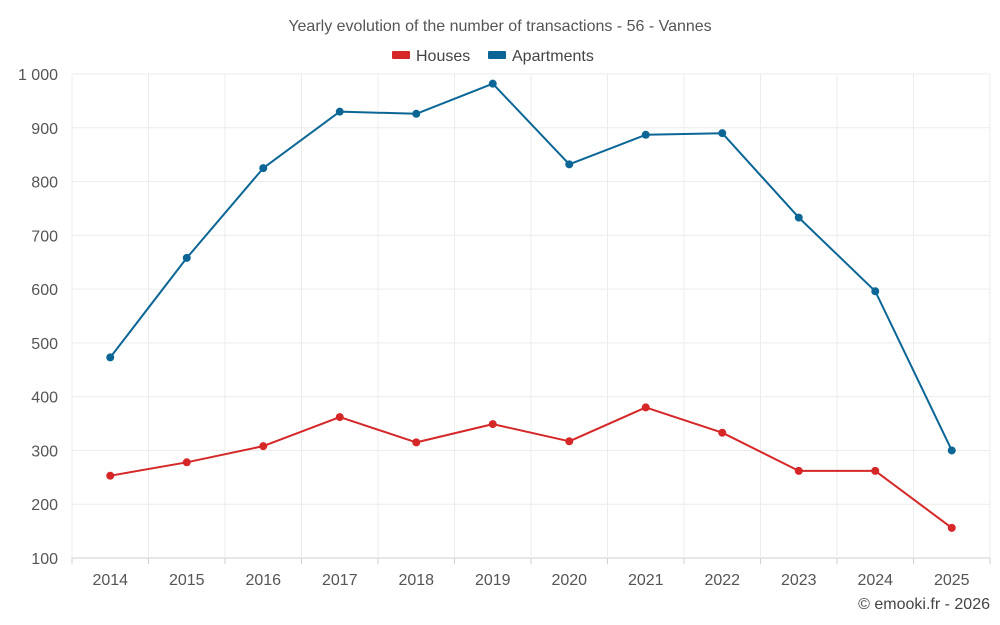 This screenshot has height=625, width=1000. Describe the element at coordinates (44, 451) in the screenshot. I see `y-tick-label: 300` at that location.